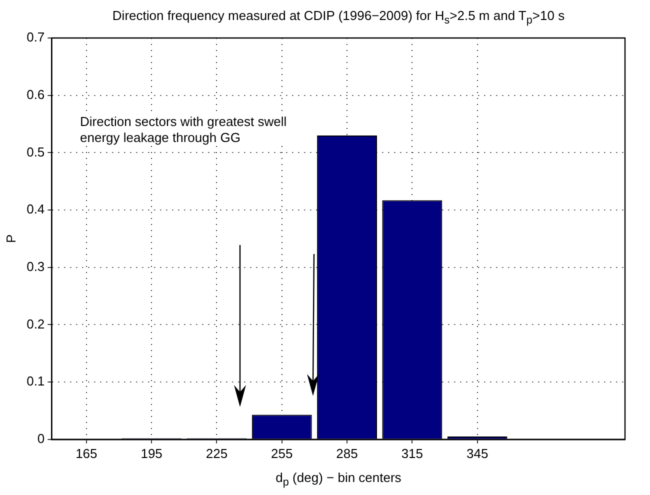 The height and width of the screenshot is (495, 650). Describe the element at coordinates (282, 453) in the screenshot. I see `x-tick-label: 255` at that location.